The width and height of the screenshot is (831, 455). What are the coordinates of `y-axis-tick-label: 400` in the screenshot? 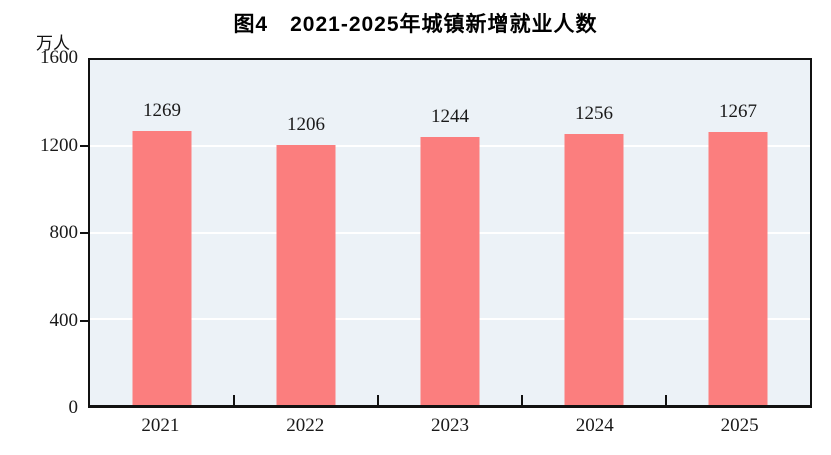 It's located at (64, 320).